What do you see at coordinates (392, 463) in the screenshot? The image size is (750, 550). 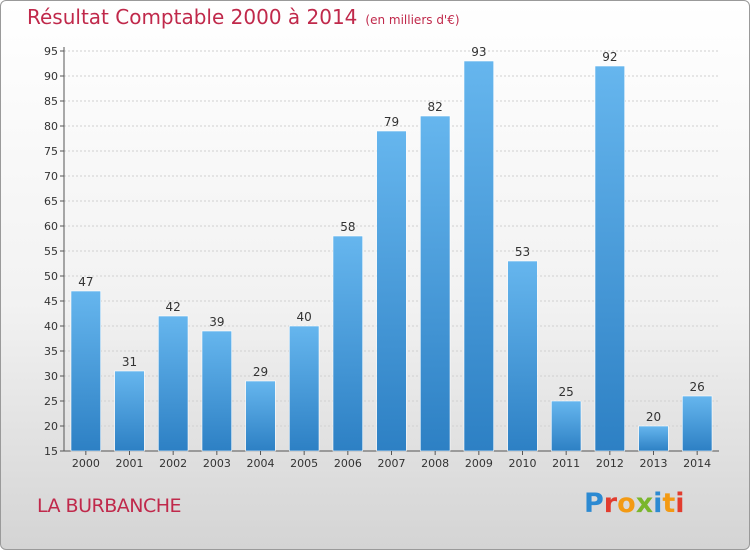 I see `x-tick-label-2007: 2007` at bounding box center [392, 463].